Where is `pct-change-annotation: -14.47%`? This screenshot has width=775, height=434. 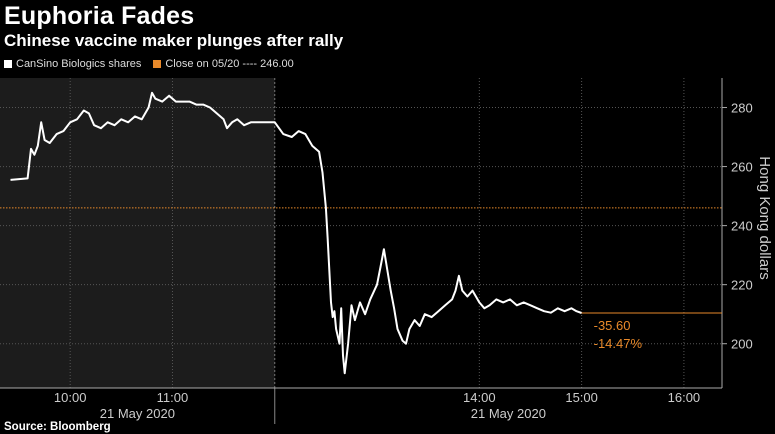
pct-change-annotation: -14.47% is located at coordinates (618, 343).